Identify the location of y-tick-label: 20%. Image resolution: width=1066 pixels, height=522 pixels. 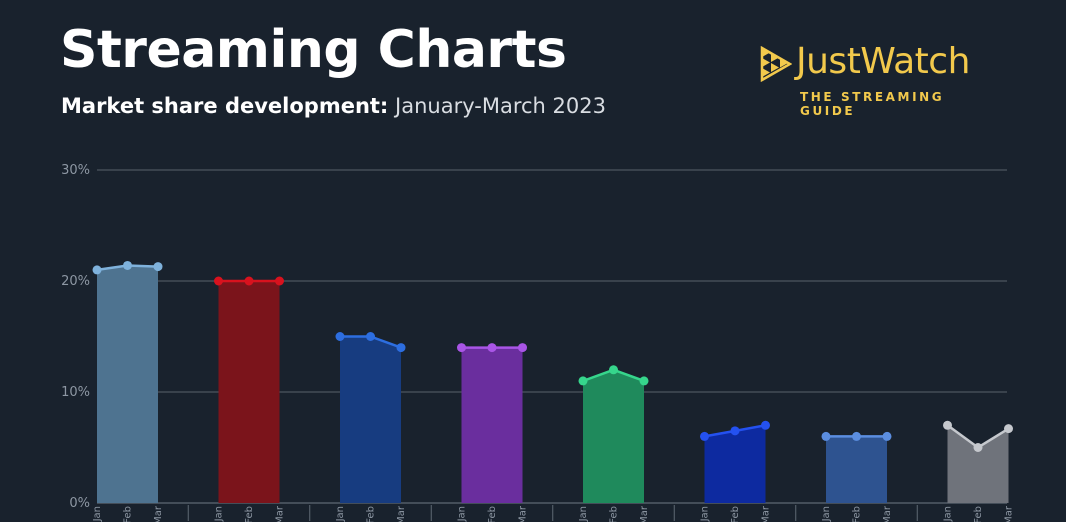
(75, 281).